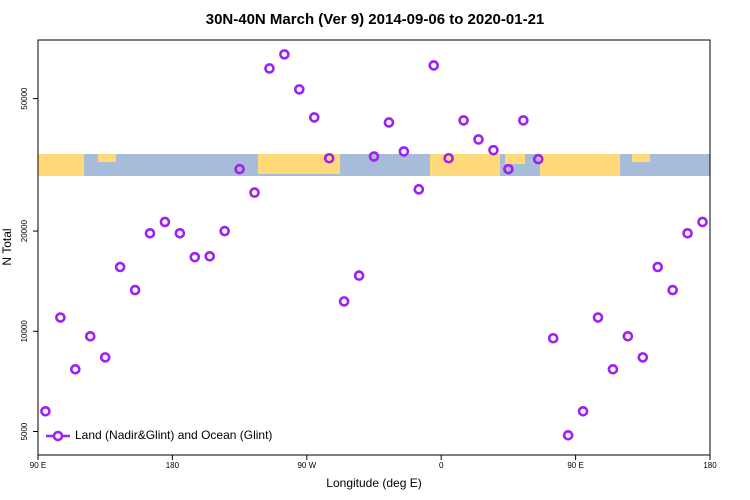 The height and width of the screenshot is (500, 750). What do you see at coordinates (373, 483) in the screenshot?
I see `x-axis-label: Longitude (deg E)` at bounding box center [373, 483].